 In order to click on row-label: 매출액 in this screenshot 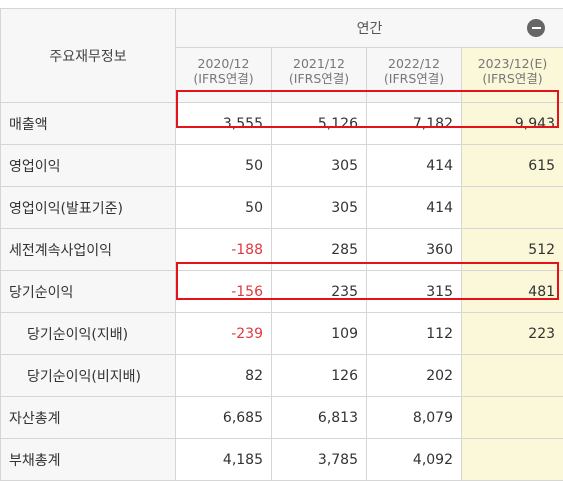, I will do `click(88, 124)`.